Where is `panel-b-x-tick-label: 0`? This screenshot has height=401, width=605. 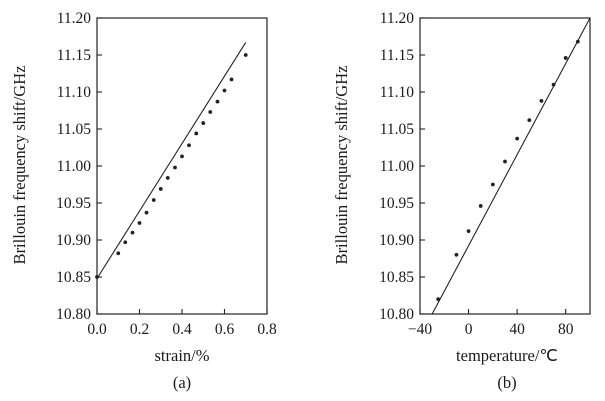 panel-b-x-tick-label: 0 is located at coordinates (469, 329).